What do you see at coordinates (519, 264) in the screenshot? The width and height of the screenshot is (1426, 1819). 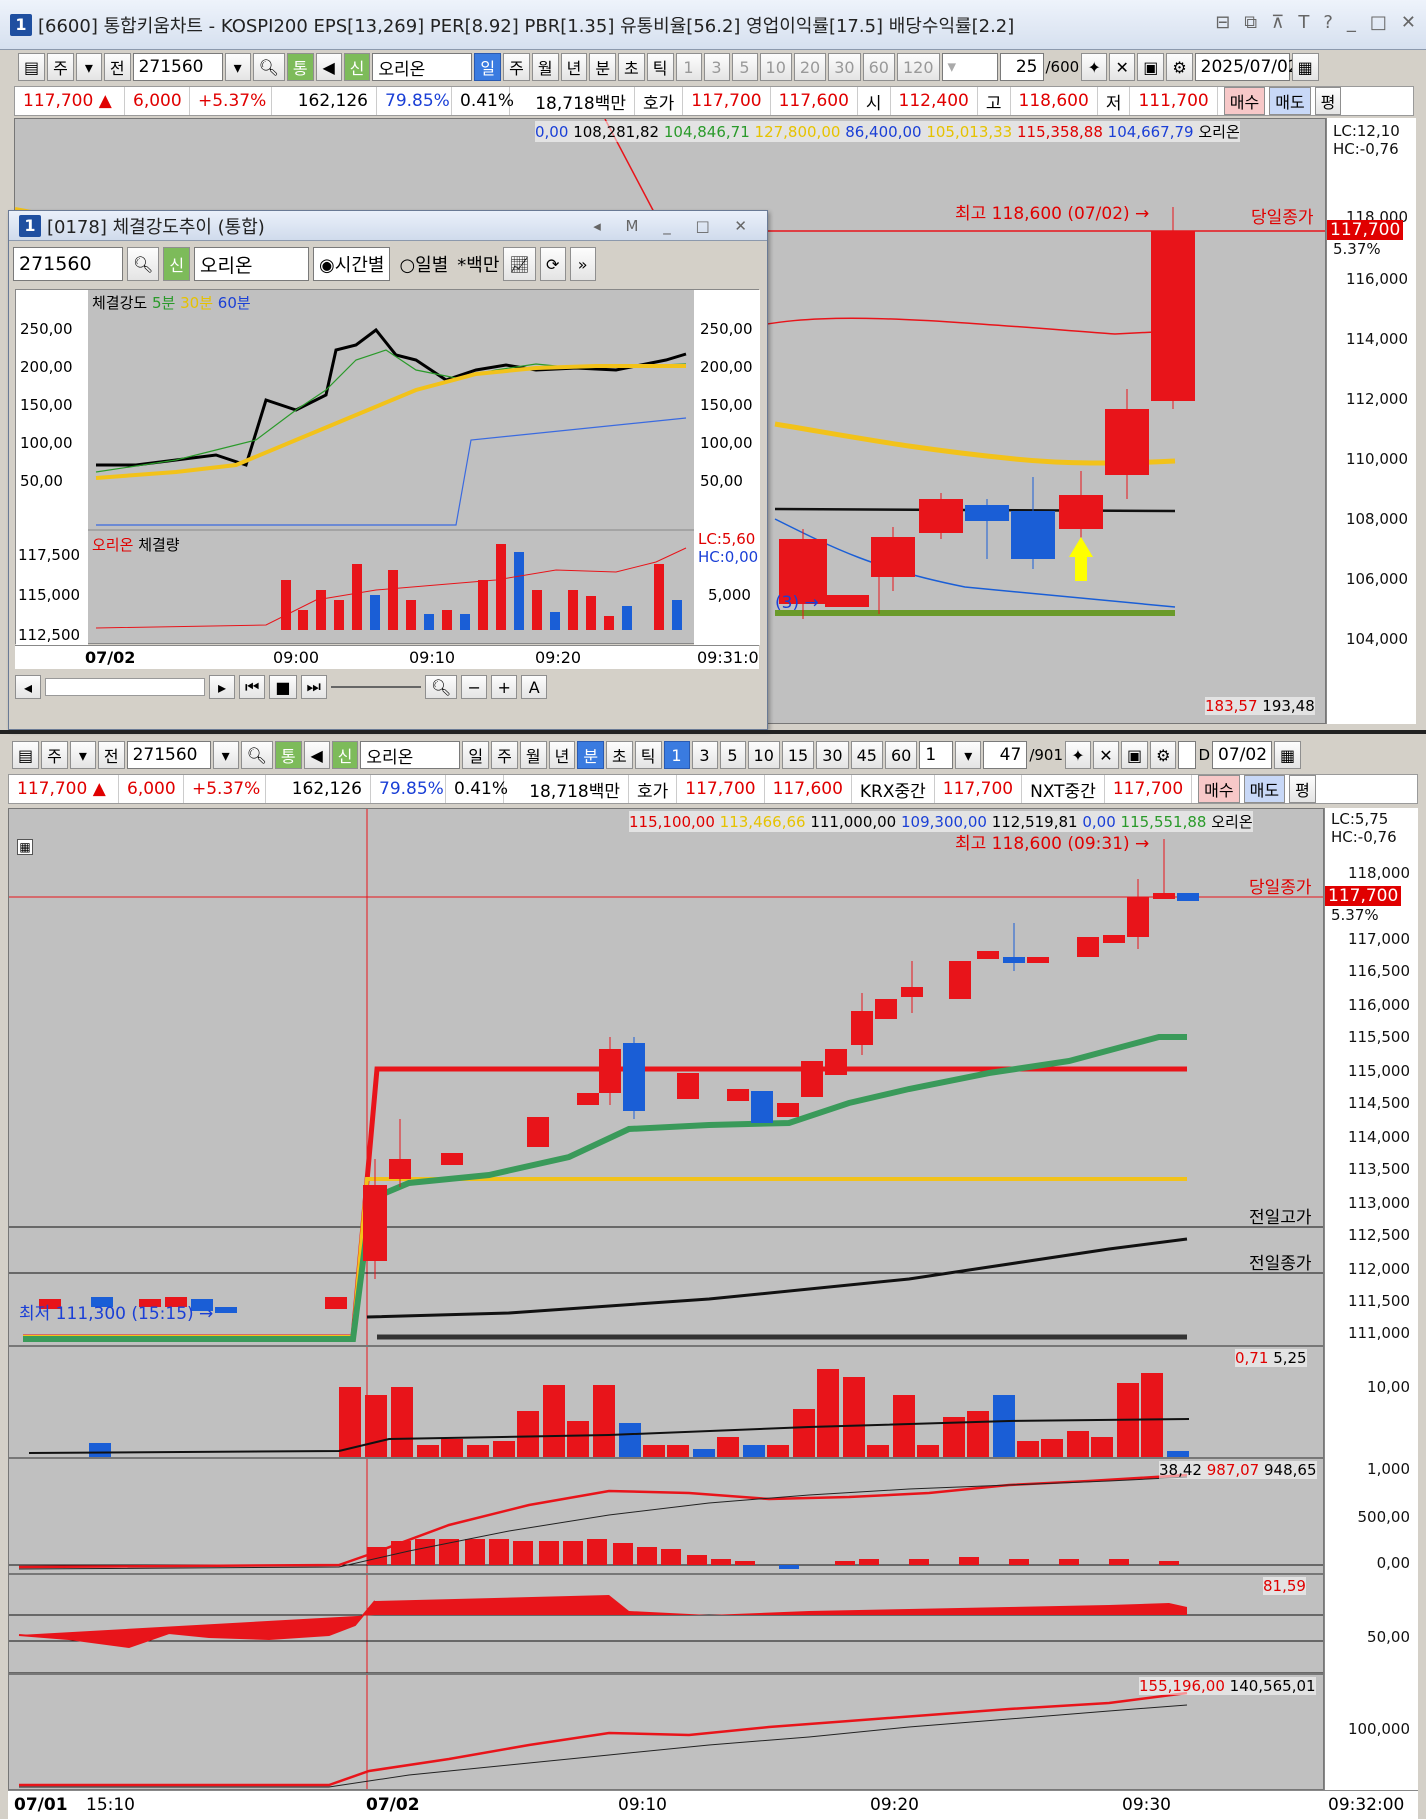 I see `chart-icon: 📈︎` at bounding box center [519, 264].